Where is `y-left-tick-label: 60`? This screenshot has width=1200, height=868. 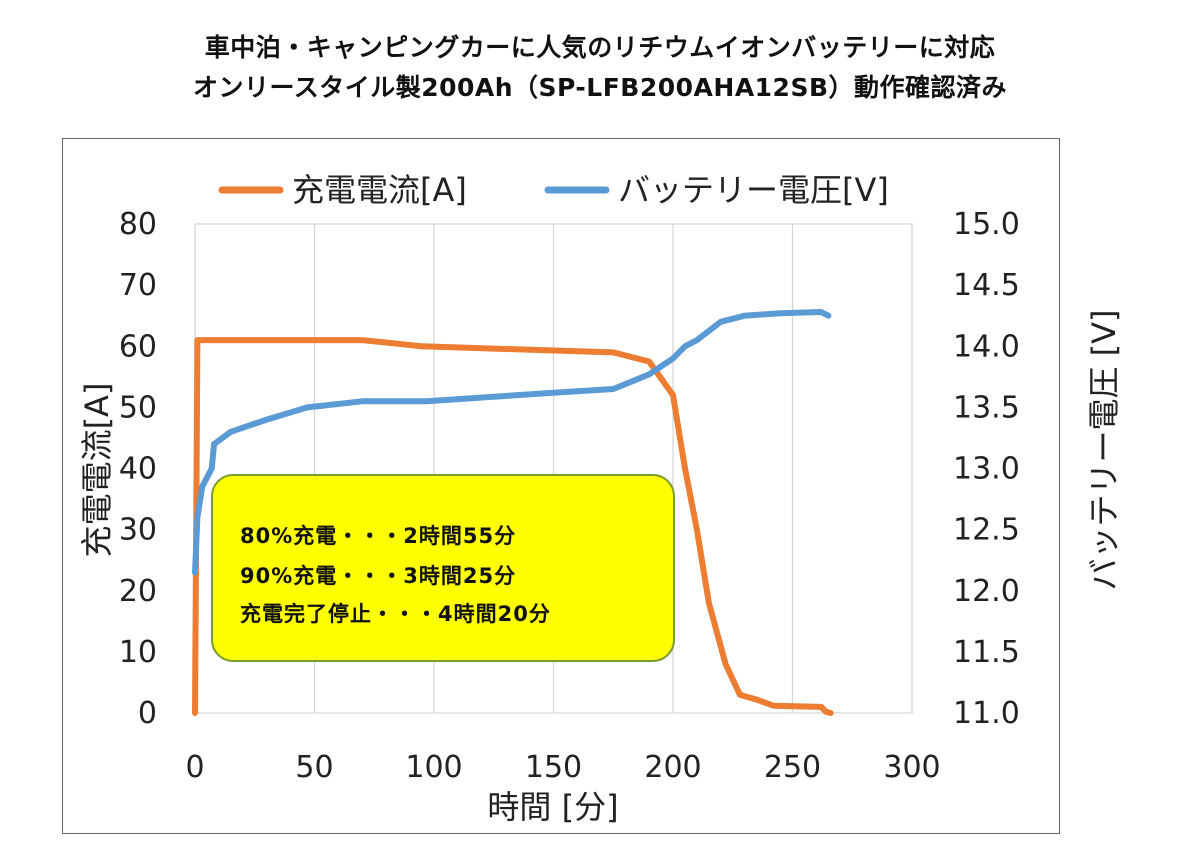
y-left-tick-label: 60 is located at coordinates (138, 346).